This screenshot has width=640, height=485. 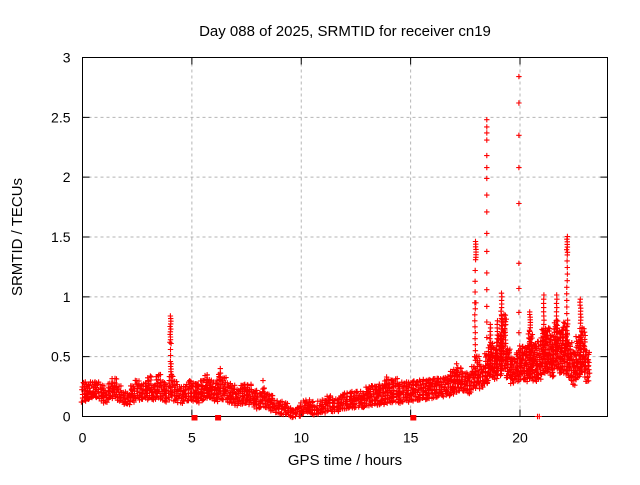 What do you see at coordinates (61, 357) in the screenshot?
I see `y-tick-label: 0.5` at bounding box center [61, 357].